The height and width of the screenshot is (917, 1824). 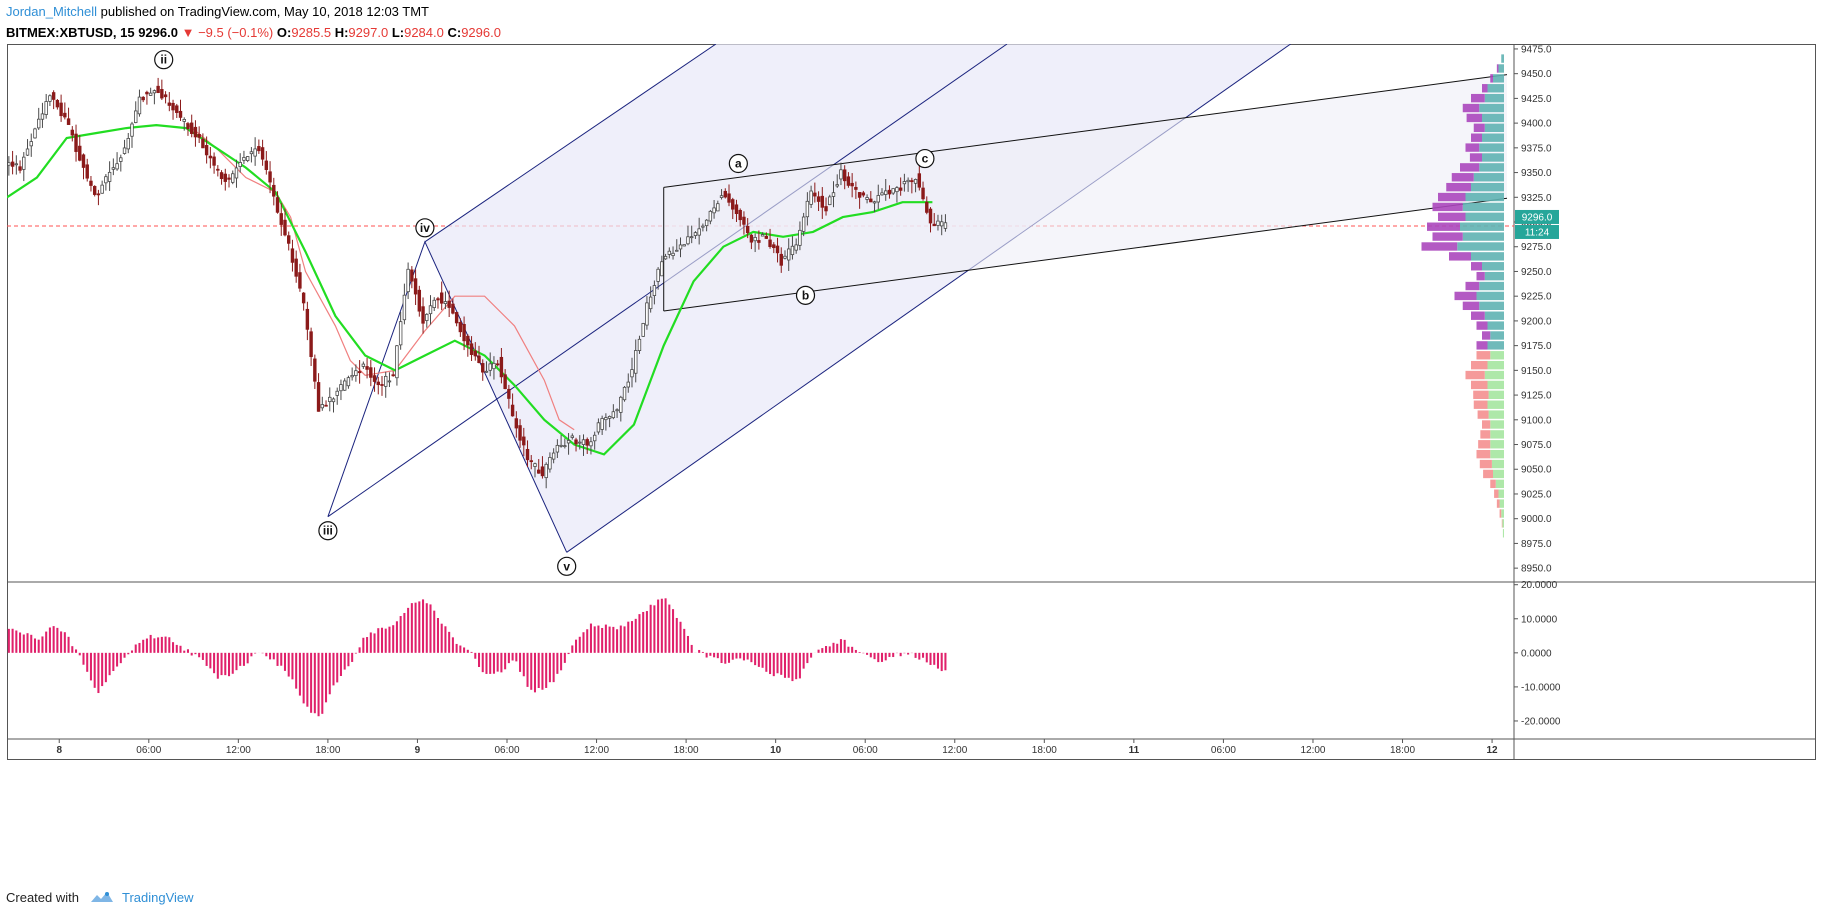 I want to click on price-axis-label: 9025.0, so click(x=1536, y=494).